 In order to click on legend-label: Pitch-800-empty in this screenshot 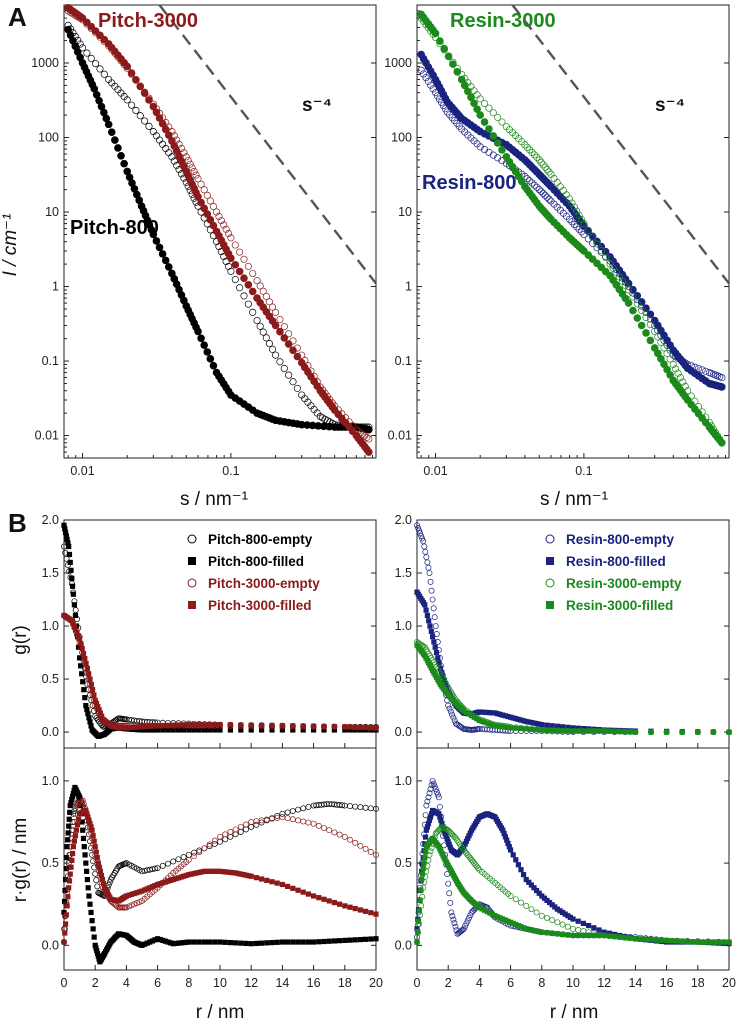, I will do `click(260, 539)`.